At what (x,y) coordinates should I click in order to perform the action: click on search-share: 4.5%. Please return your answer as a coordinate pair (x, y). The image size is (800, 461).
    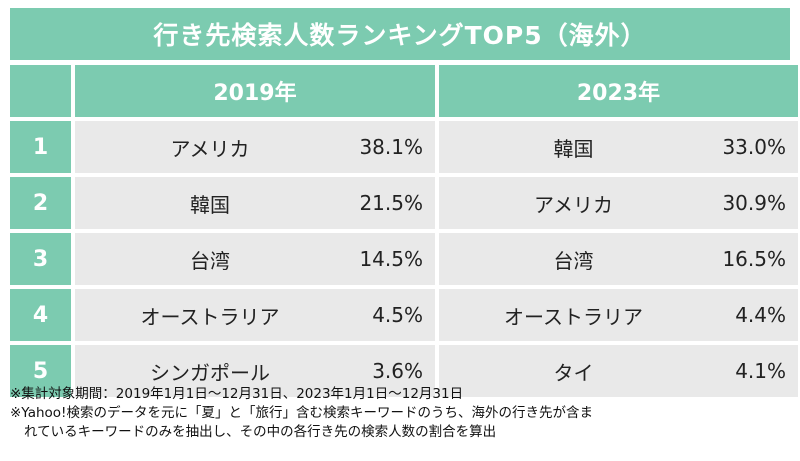
    Looking at the image, I should click on (397, 315).